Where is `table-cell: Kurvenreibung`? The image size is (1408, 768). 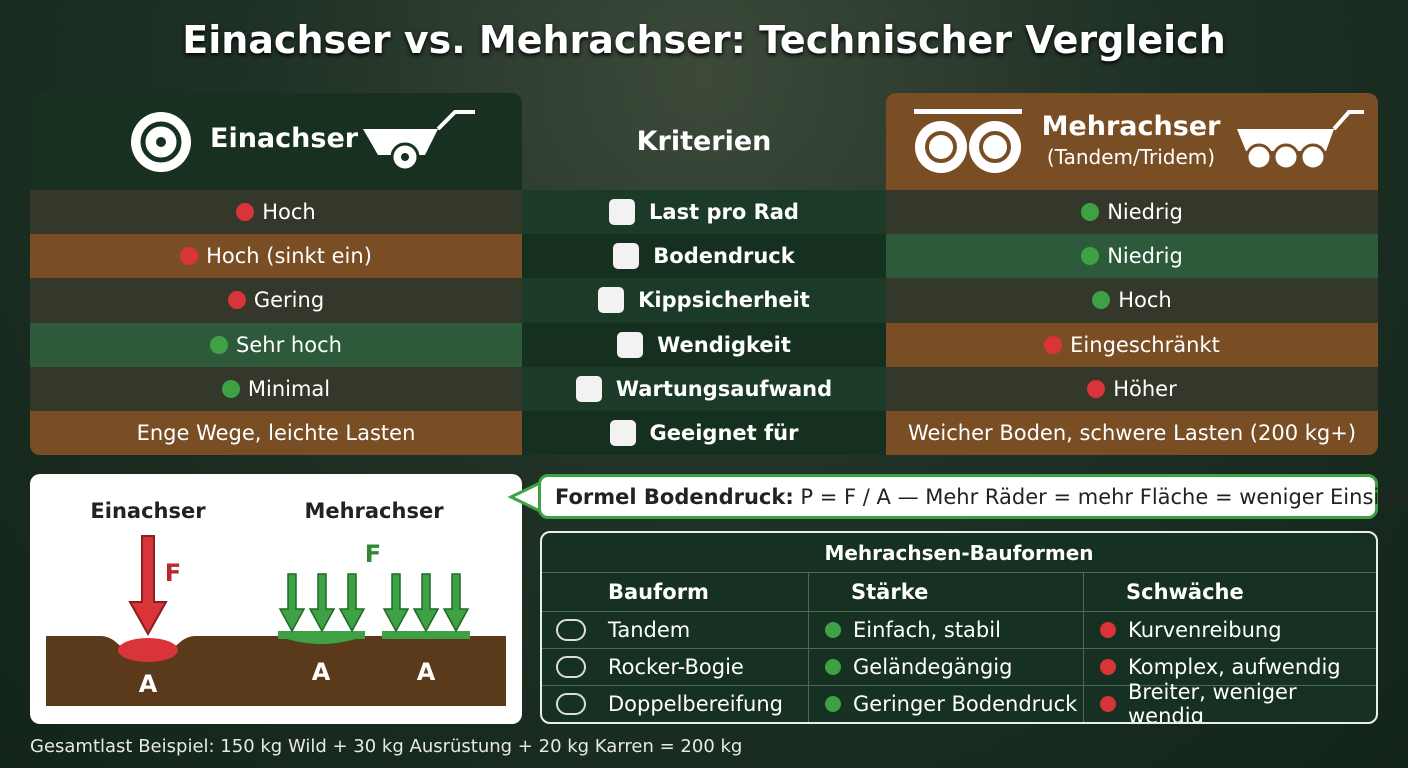 table-cell: Kurvenreibung is located at coordinates (1229, 629).